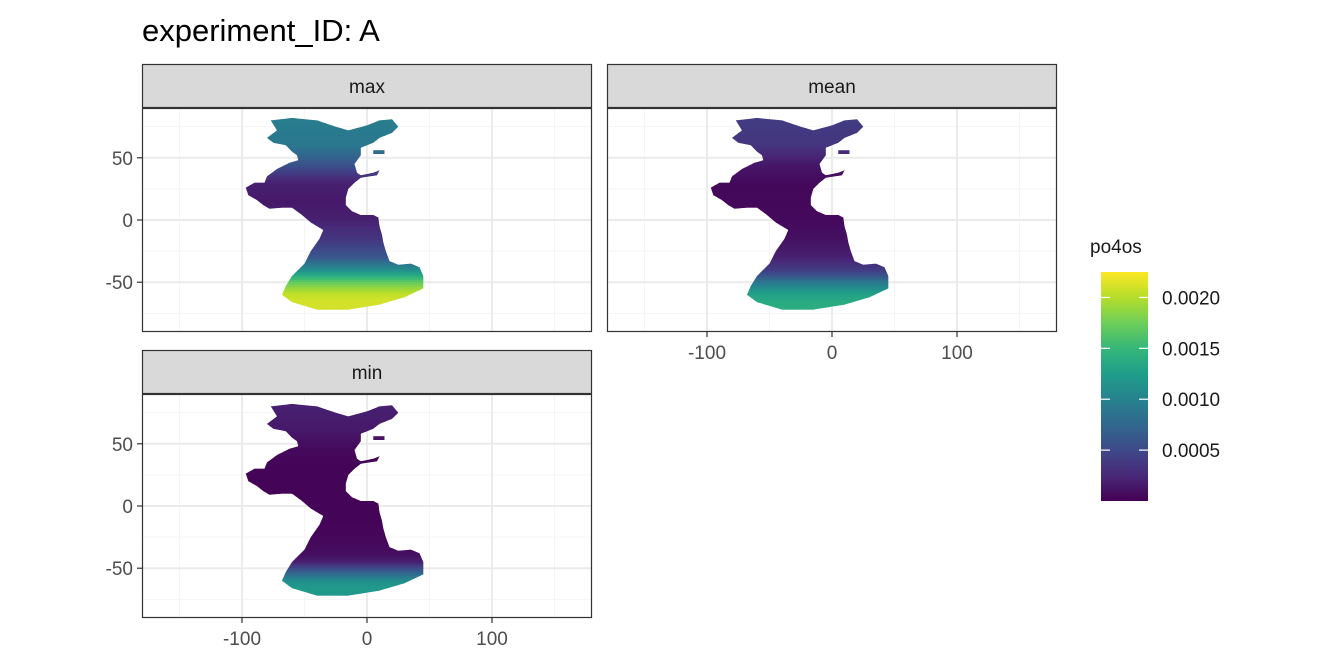 The image size is (1344, 672). What do you see at coordinates (367, 506) in the screenshot?
I see `panel-border` at bounding box center [367, 506].